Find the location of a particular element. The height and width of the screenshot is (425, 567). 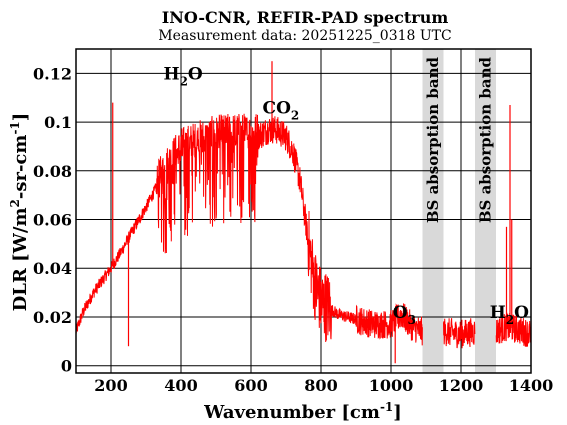

x-tick-label: 1200 is located at coordinates (461, 385).